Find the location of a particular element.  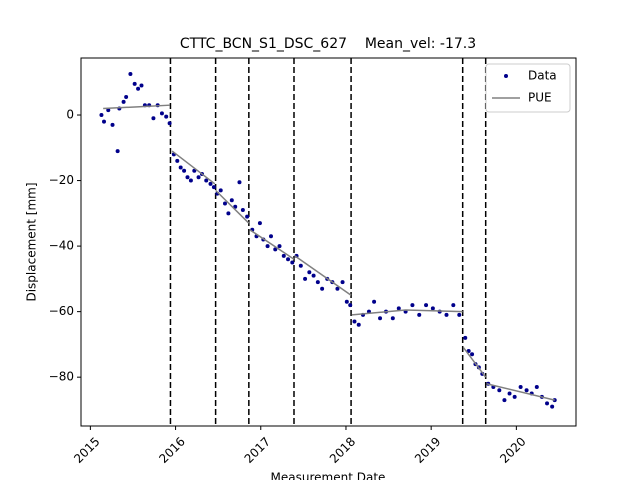

y-tick-label: −80 is located at coordinates (61, 377).